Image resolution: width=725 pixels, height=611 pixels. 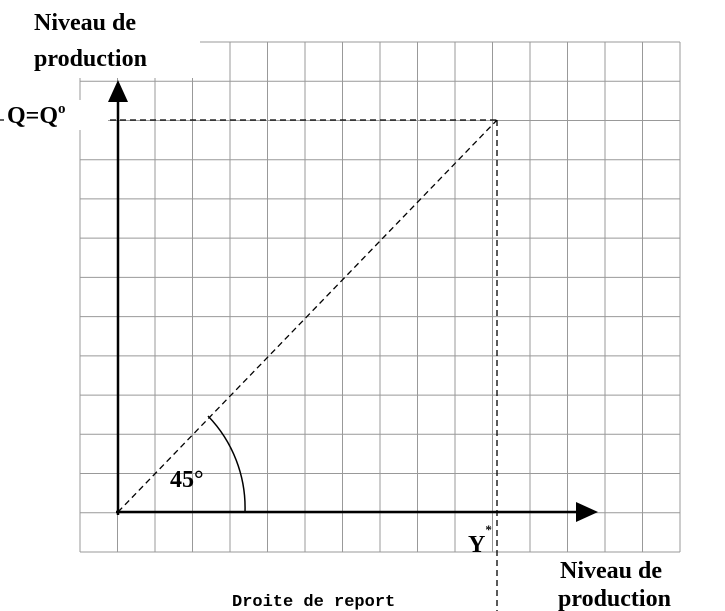 I want to click on q-text: Q=Q, so click(x=32, y=116).